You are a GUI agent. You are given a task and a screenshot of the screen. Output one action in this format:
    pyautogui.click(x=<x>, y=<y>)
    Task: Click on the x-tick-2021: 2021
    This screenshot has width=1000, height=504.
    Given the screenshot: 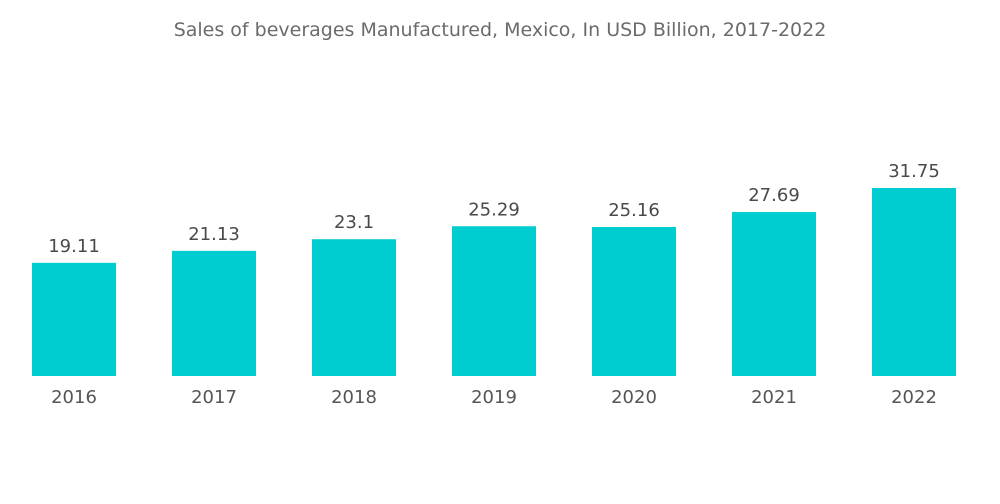 What is the action you would take?
    pyautogui.click(x=774, y=397)
    